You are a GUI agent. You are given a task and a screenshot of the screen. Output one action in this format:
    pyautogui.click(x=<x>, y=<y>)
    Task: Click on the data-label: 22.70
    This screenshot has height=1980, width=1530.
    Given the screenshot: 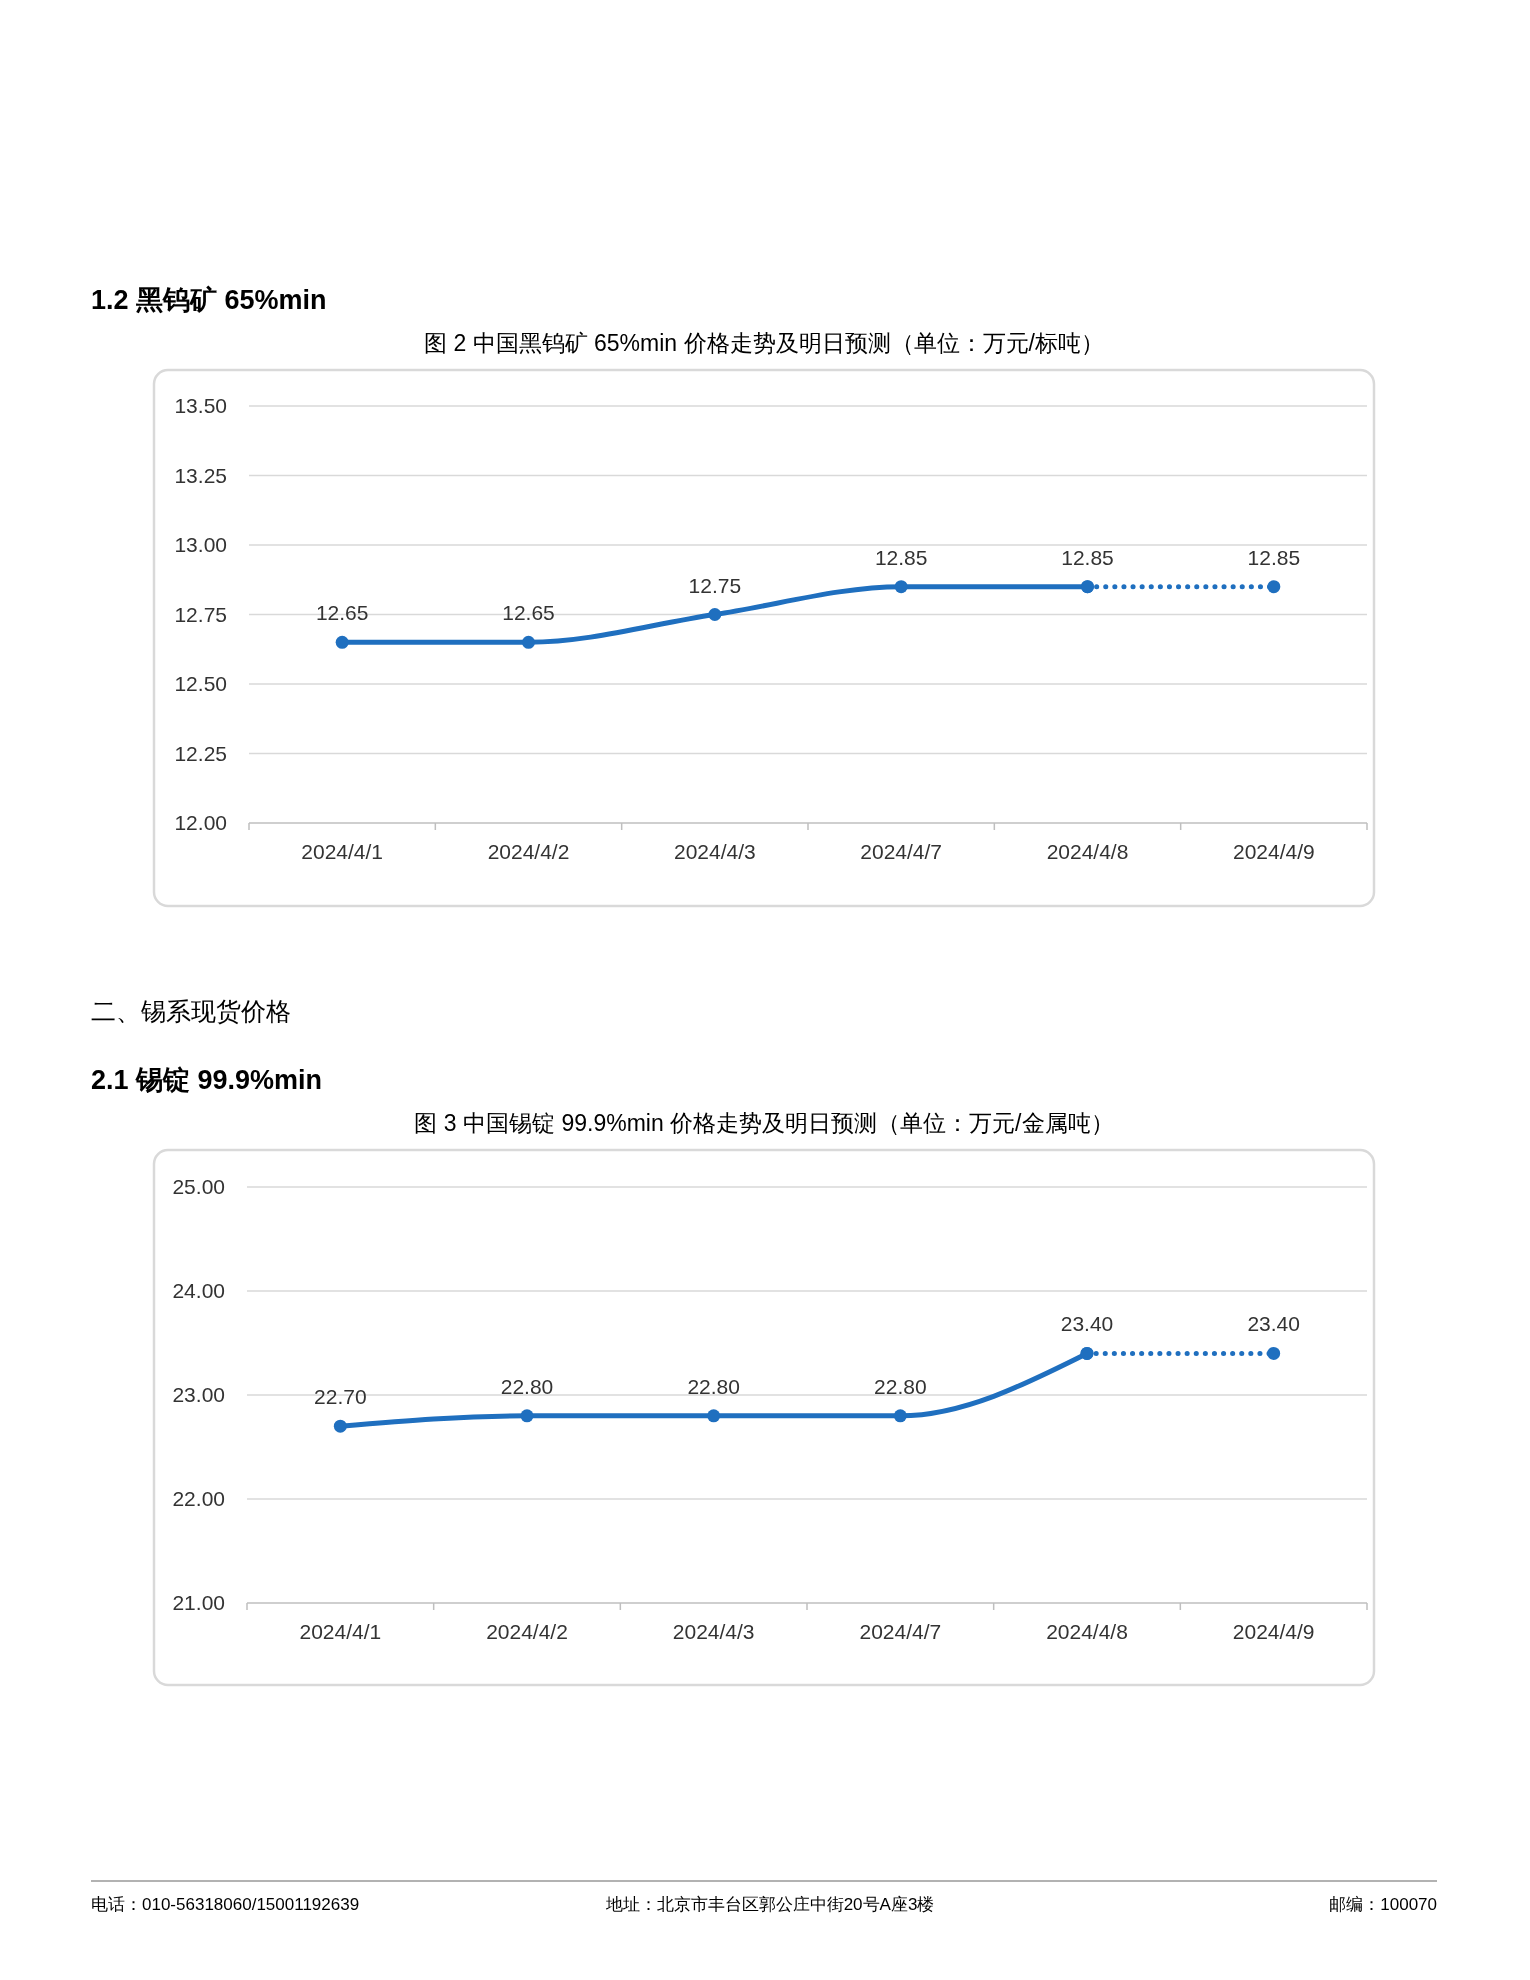 What is the action you would take?
    pyautogui.click(x=340, y=1397)
    